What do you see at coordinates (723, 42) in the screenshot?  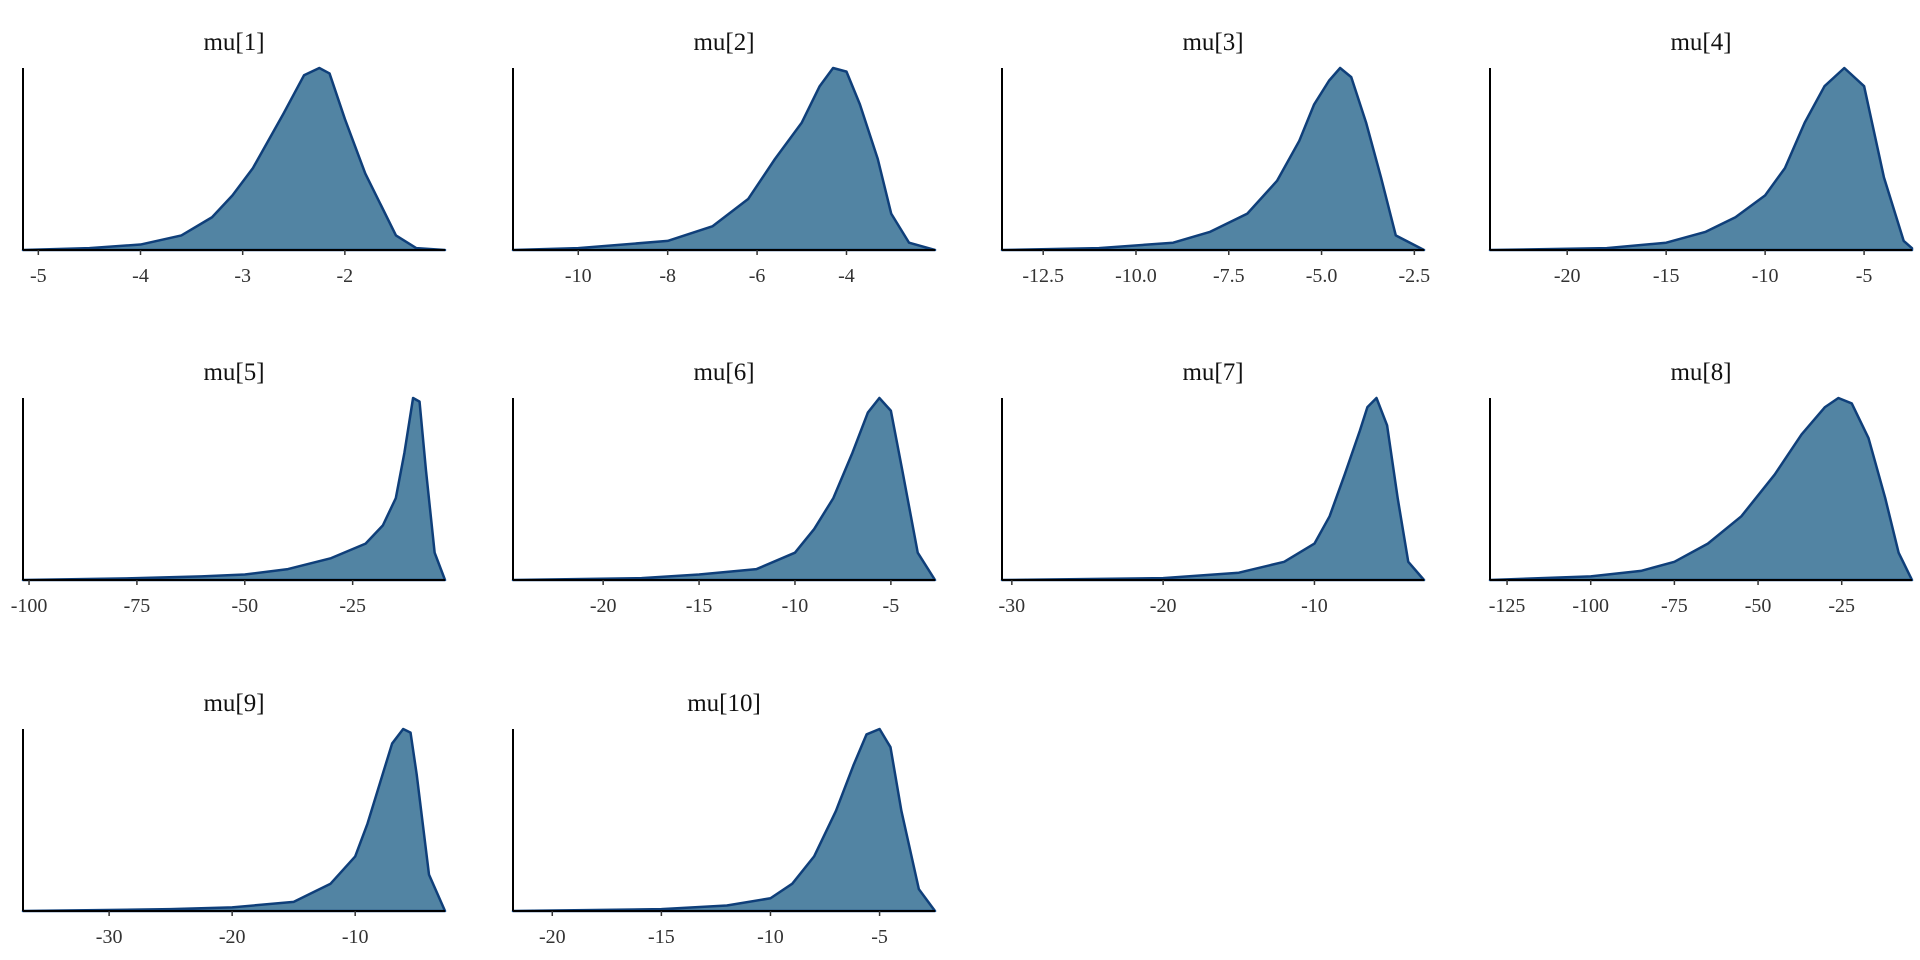 I see `panel-title: mu[2]` at bounding box center [723, 42].